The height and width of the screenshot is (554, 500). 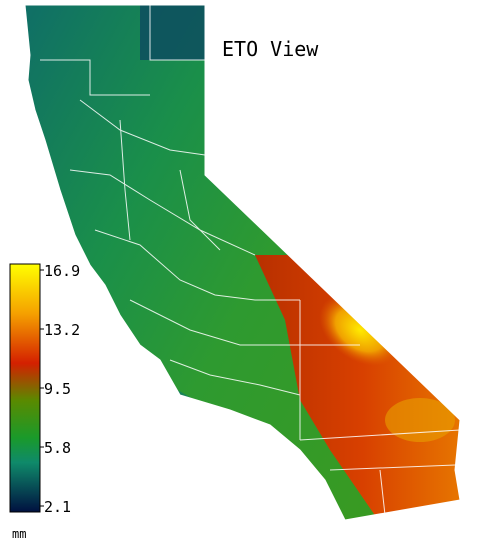 What do you see at coordinates (270, 49) in the screenshot?
I see `map-title: ETO View` at bounding box center [270, 49].